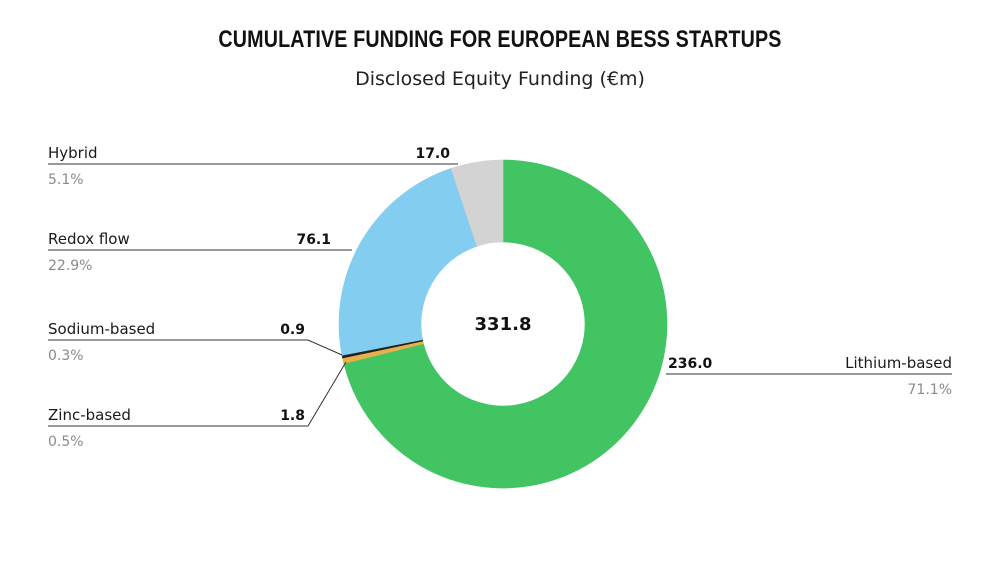 The height and width of the screenshot is (562, 1000). What do you see at coordinates (89, 239) in the screenshot?
I see `label-redox-flow: Redox flow` at bounding box center [89, 239].